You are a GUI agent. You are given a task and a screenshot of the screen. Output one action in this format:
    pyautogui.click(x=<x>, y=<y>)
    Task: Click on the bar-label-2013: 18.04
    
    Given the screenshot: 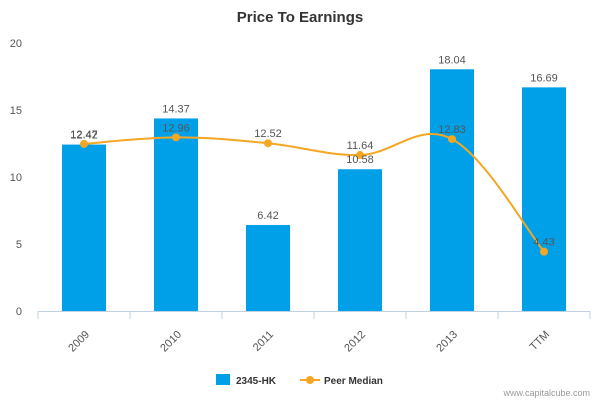 What is the action you would take?
    pyautogui.click(x=452, y=60)
    